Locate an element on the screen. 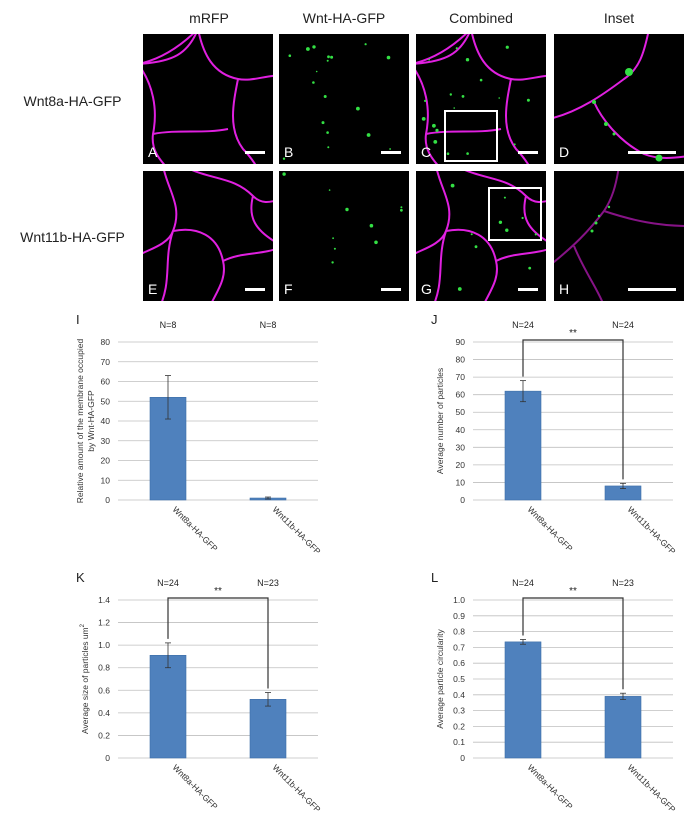 This screenshot has height=826, width=700. chart-panel-label: K is located at coordinates (80, 577).